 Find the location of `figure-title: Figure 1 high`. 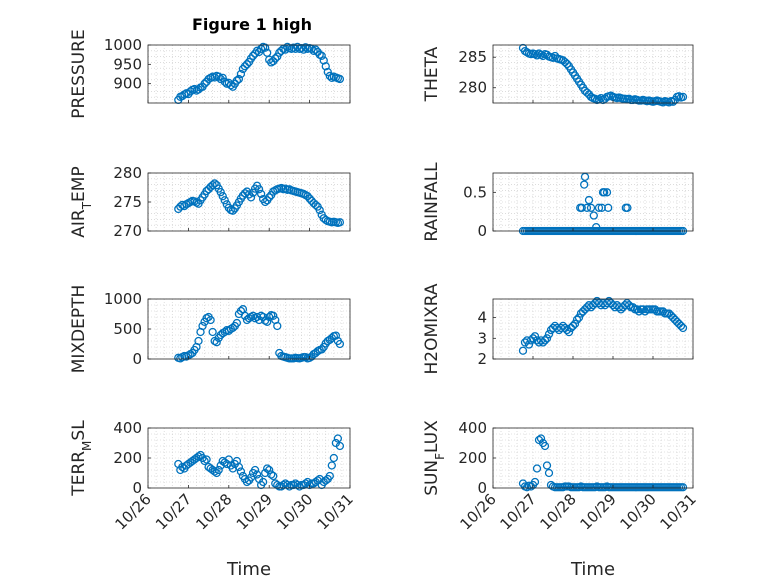

figure-title: Figure 1 high is located at coordinates (252, 24).